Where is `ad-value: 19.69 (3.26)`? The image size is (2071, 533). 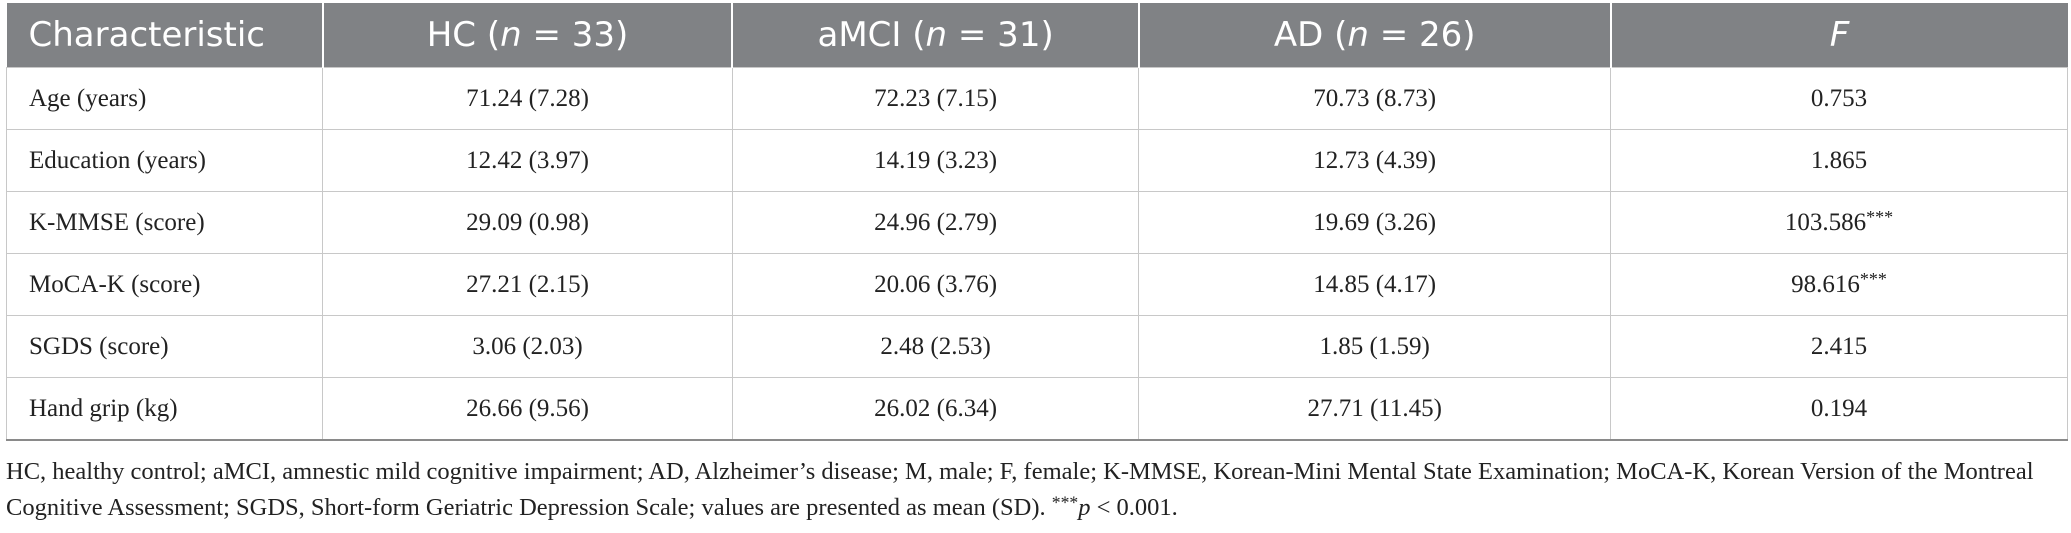
ad-value: 19.69 (3.26) is located at coordinates (1375, 222).